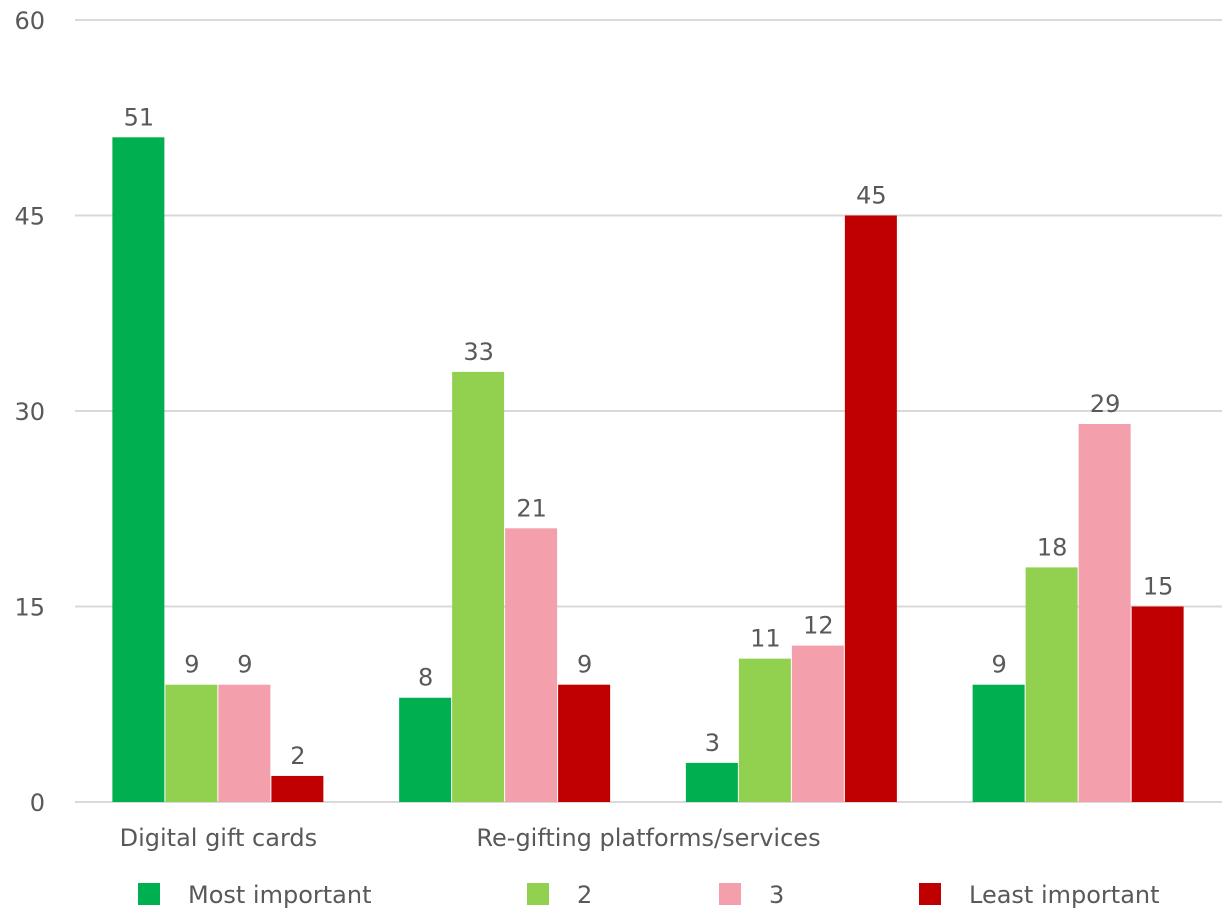 This screenshot has height=924, width=1225. What do you see at coordinates (871, 196) in the screenshot?
I see `data-label: 45` at bounding box center [871, 196].